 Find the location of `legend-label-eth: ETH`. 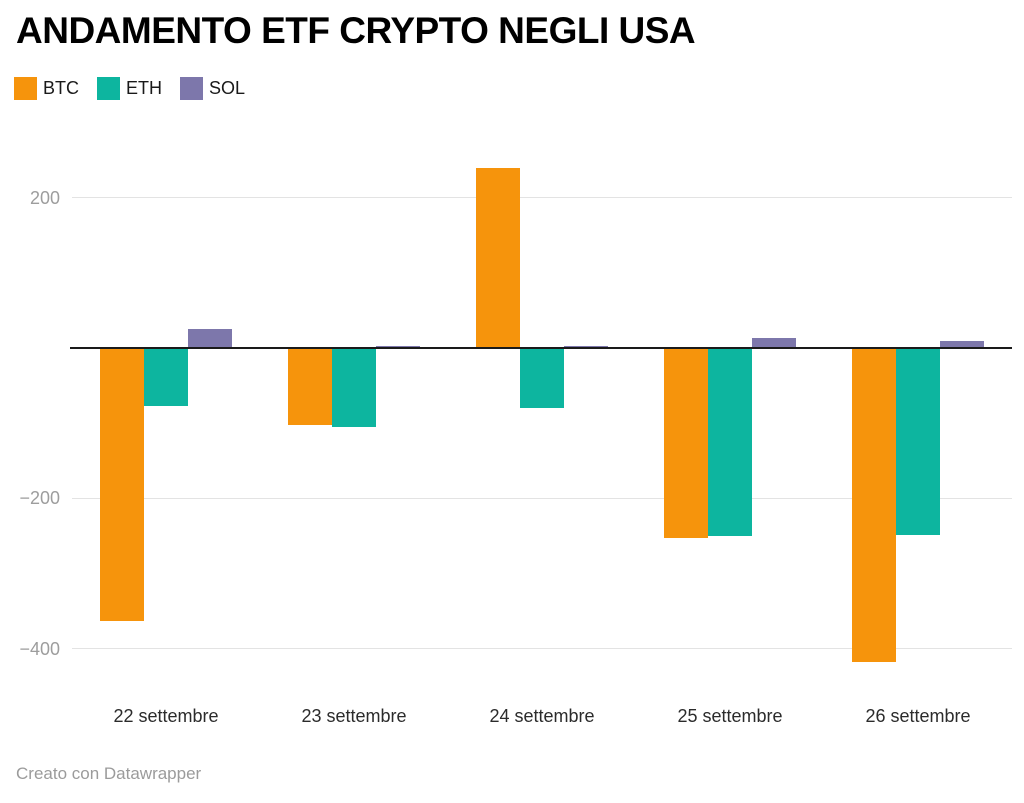

legend-label-eth: ETH is located at coordinates (144, 88).